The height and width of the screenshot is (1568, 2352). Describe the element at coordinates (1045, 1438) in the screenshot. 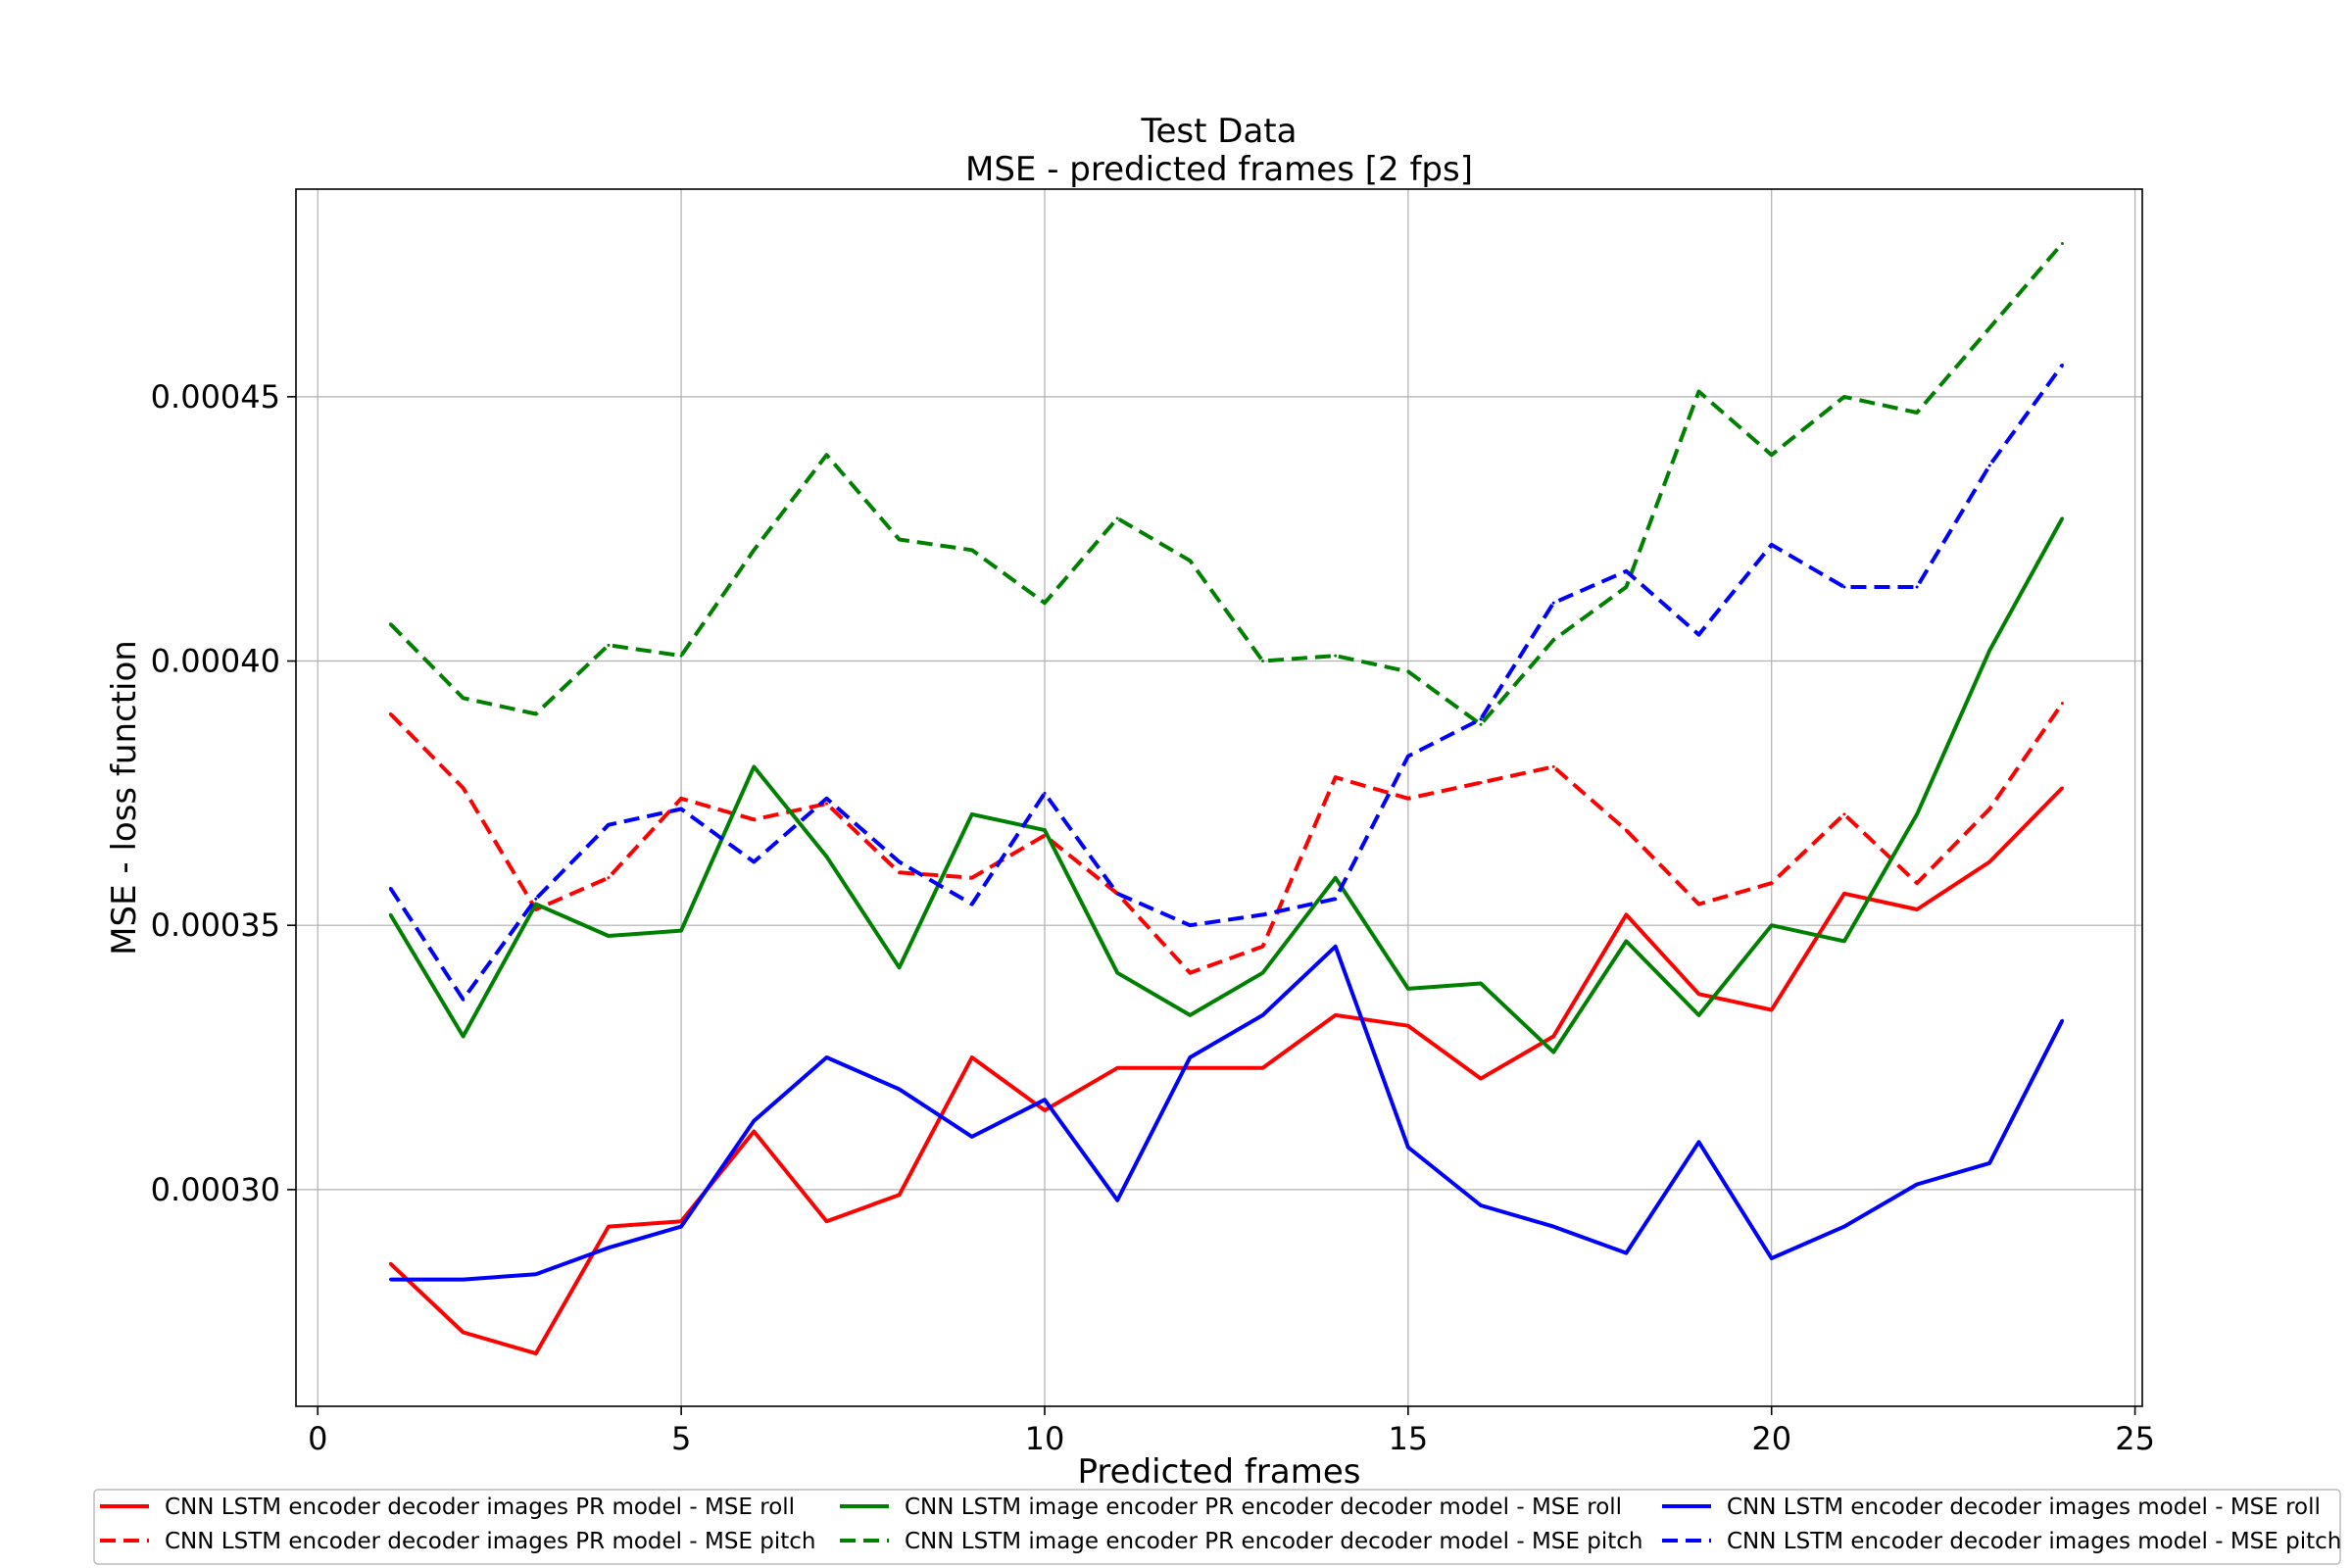

I see `x-tick-label: 10` at that location.